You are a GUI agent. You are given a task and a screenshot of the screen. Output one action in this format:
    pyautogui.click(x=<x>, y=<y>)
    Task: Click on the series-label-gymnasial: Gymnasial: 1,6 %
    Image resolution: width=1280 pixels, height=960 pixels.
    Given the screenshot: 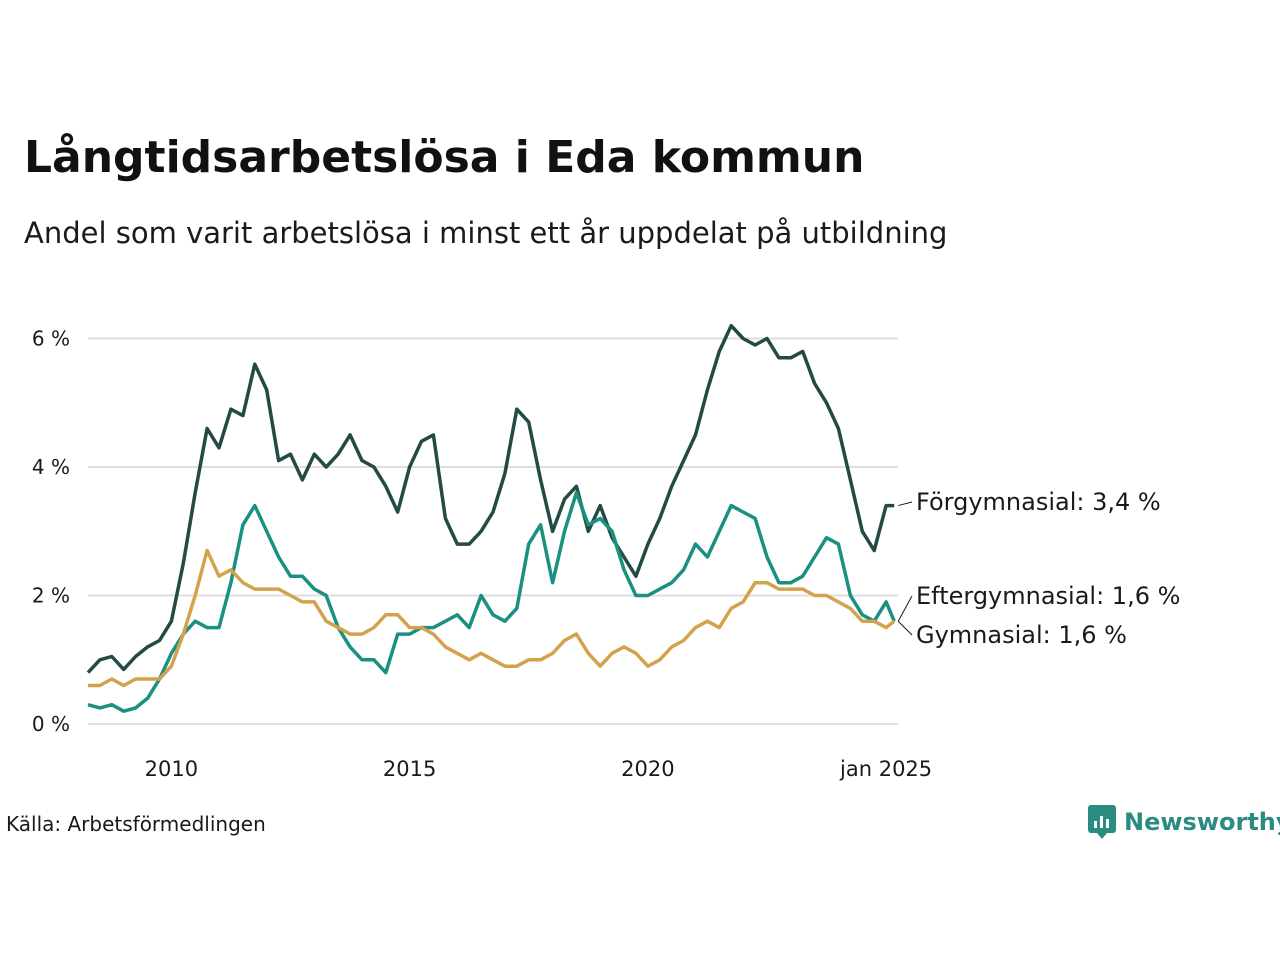 What is the action you would take?
    pyautogui.click(x=1021, y=635)
    